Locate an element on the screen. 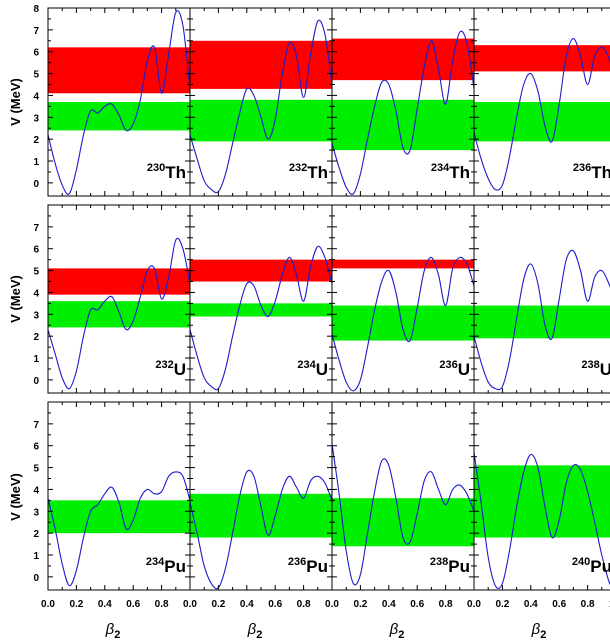  nucleus-mass: 238 is located at coordinates (439, 562).